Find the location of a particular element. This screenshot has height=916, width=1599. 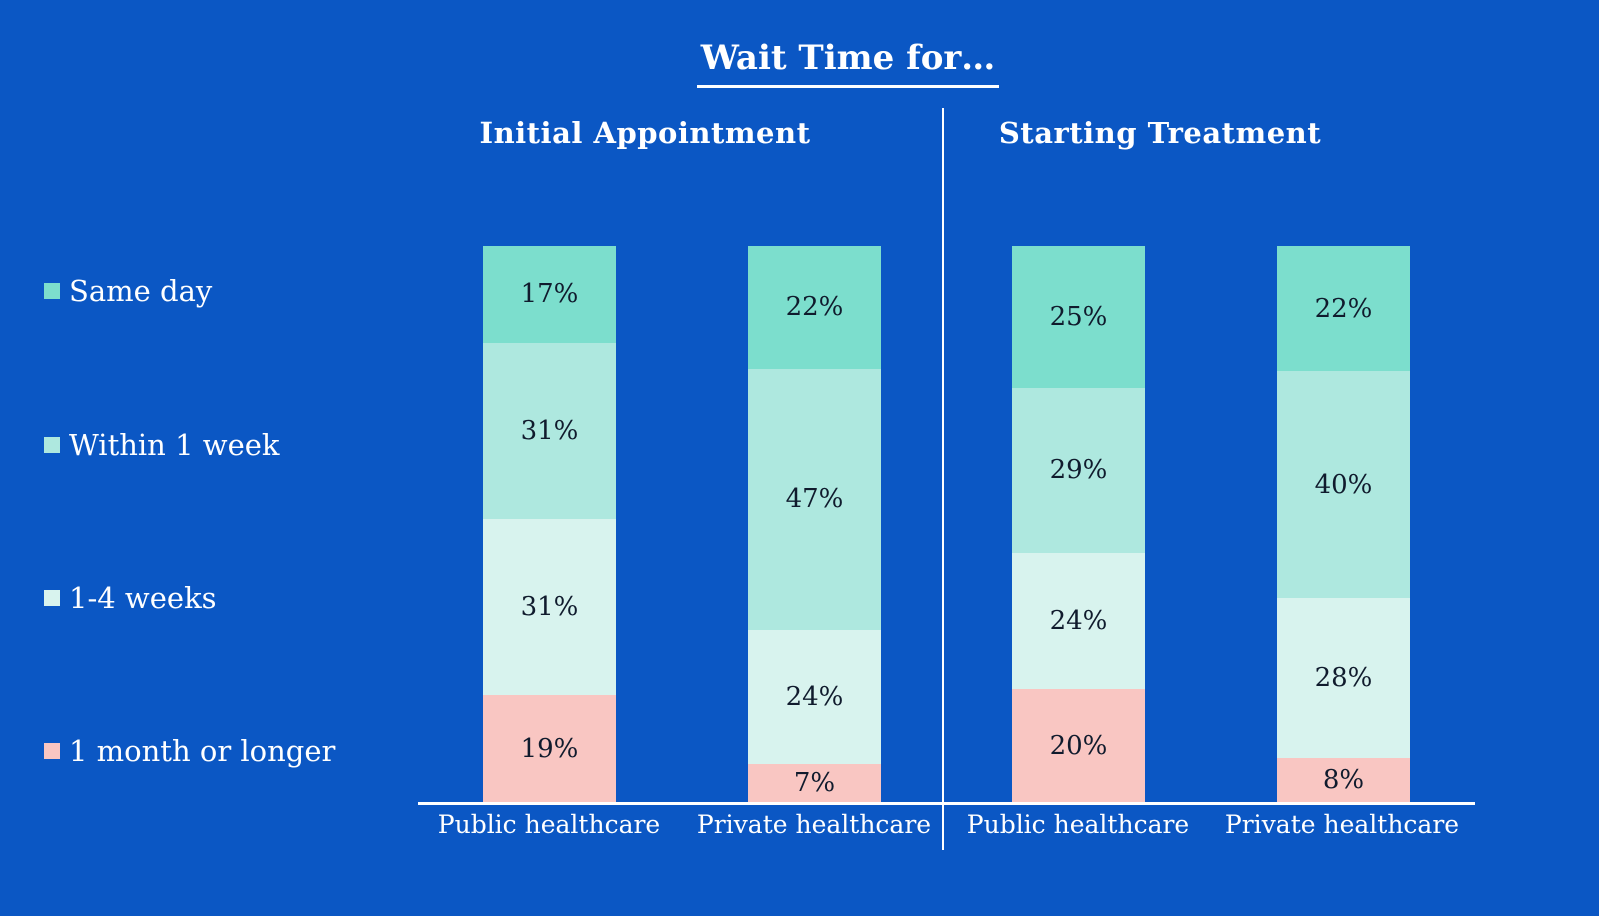

segment-value-label: 25% is located at coordinates (1078, 317).